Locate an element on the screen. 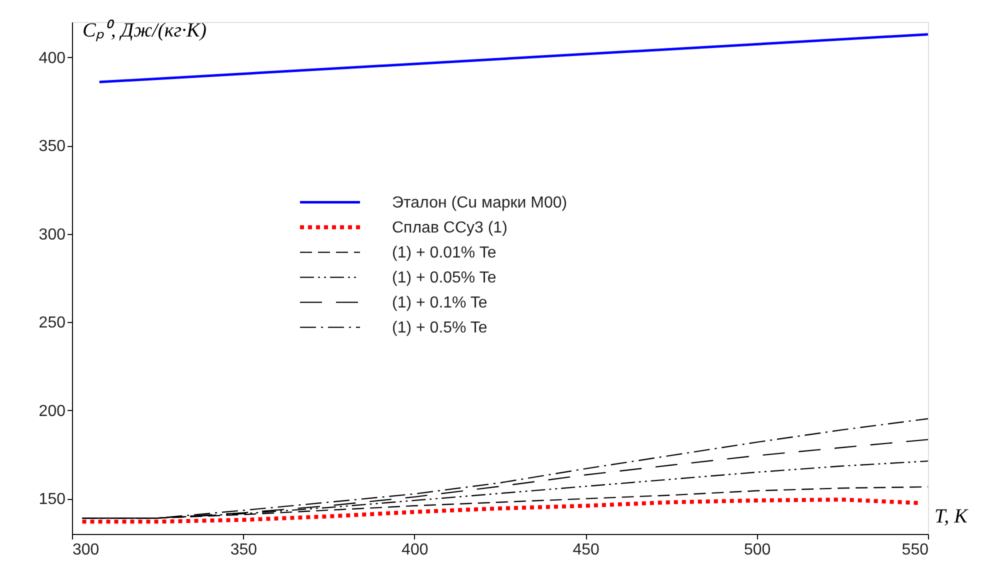  legend-label: (1) + 0.5% Te is located at coordinates (440, 327).